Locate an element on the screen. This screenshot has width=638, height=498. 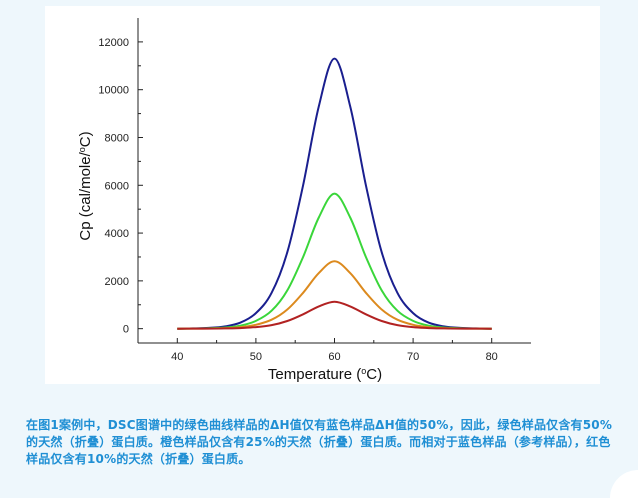
x-tick-label: 50 is located at coordinates (256, 357).